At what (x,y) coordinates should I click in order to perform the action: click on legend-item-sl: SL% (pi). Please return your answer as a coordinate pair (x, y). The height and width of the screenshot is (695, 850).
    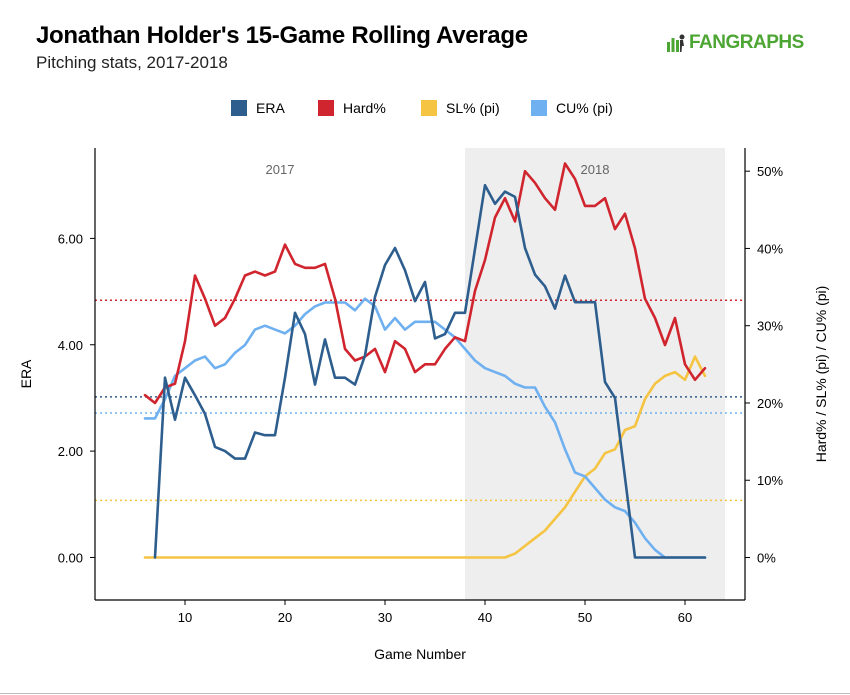
    Looking at the image, I should click on (460, 108).